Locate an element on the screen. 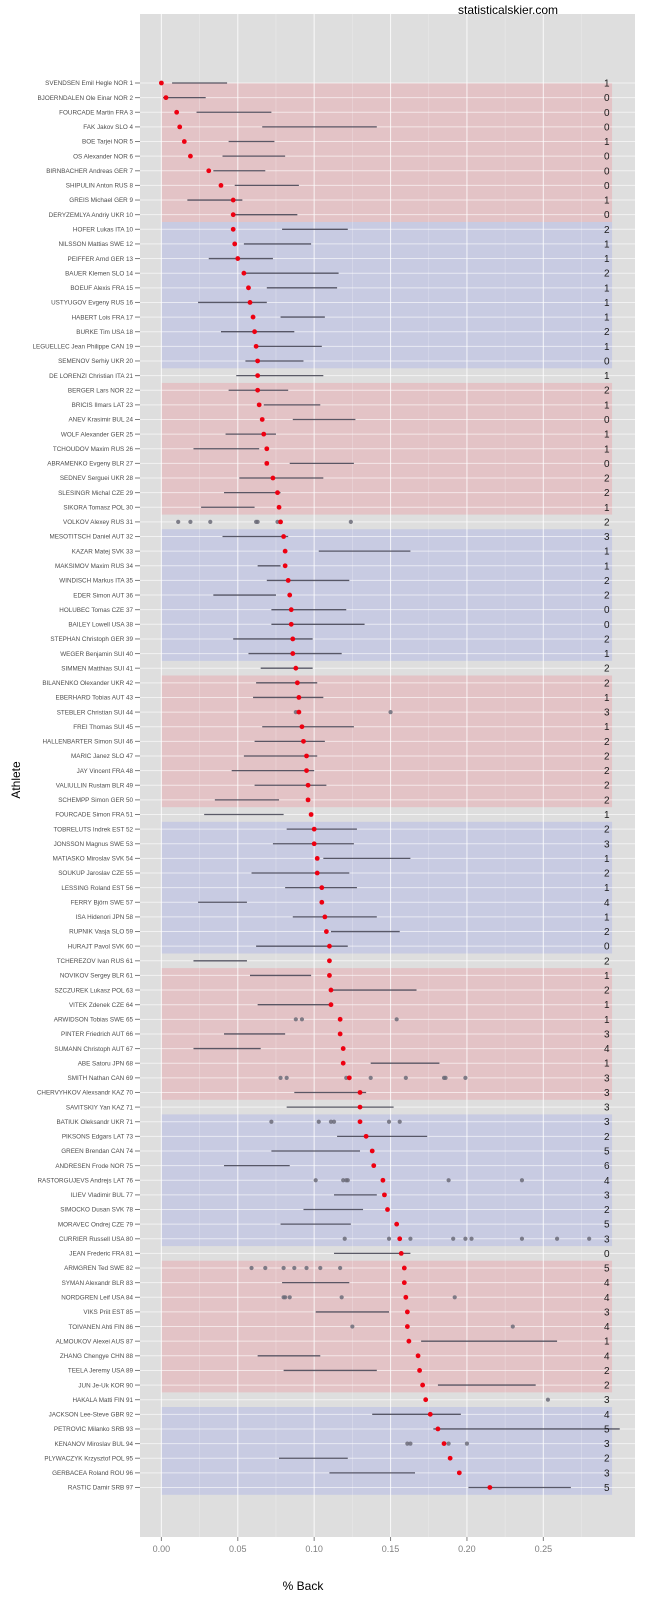 The height and width of the screenshot is (1600, 650). athlete-row: SOUKUP Jaroslav CZE 55 2 is located at coordinates (334, 874).